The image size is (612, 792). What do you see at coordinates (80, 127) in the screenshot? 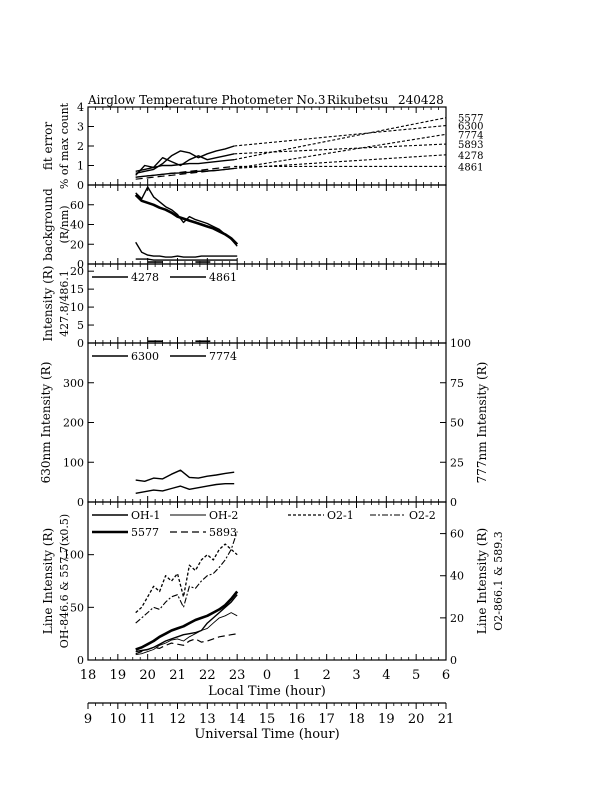
I see `fit-error-y-tick-label: 3` at bounding box center [80, 127].